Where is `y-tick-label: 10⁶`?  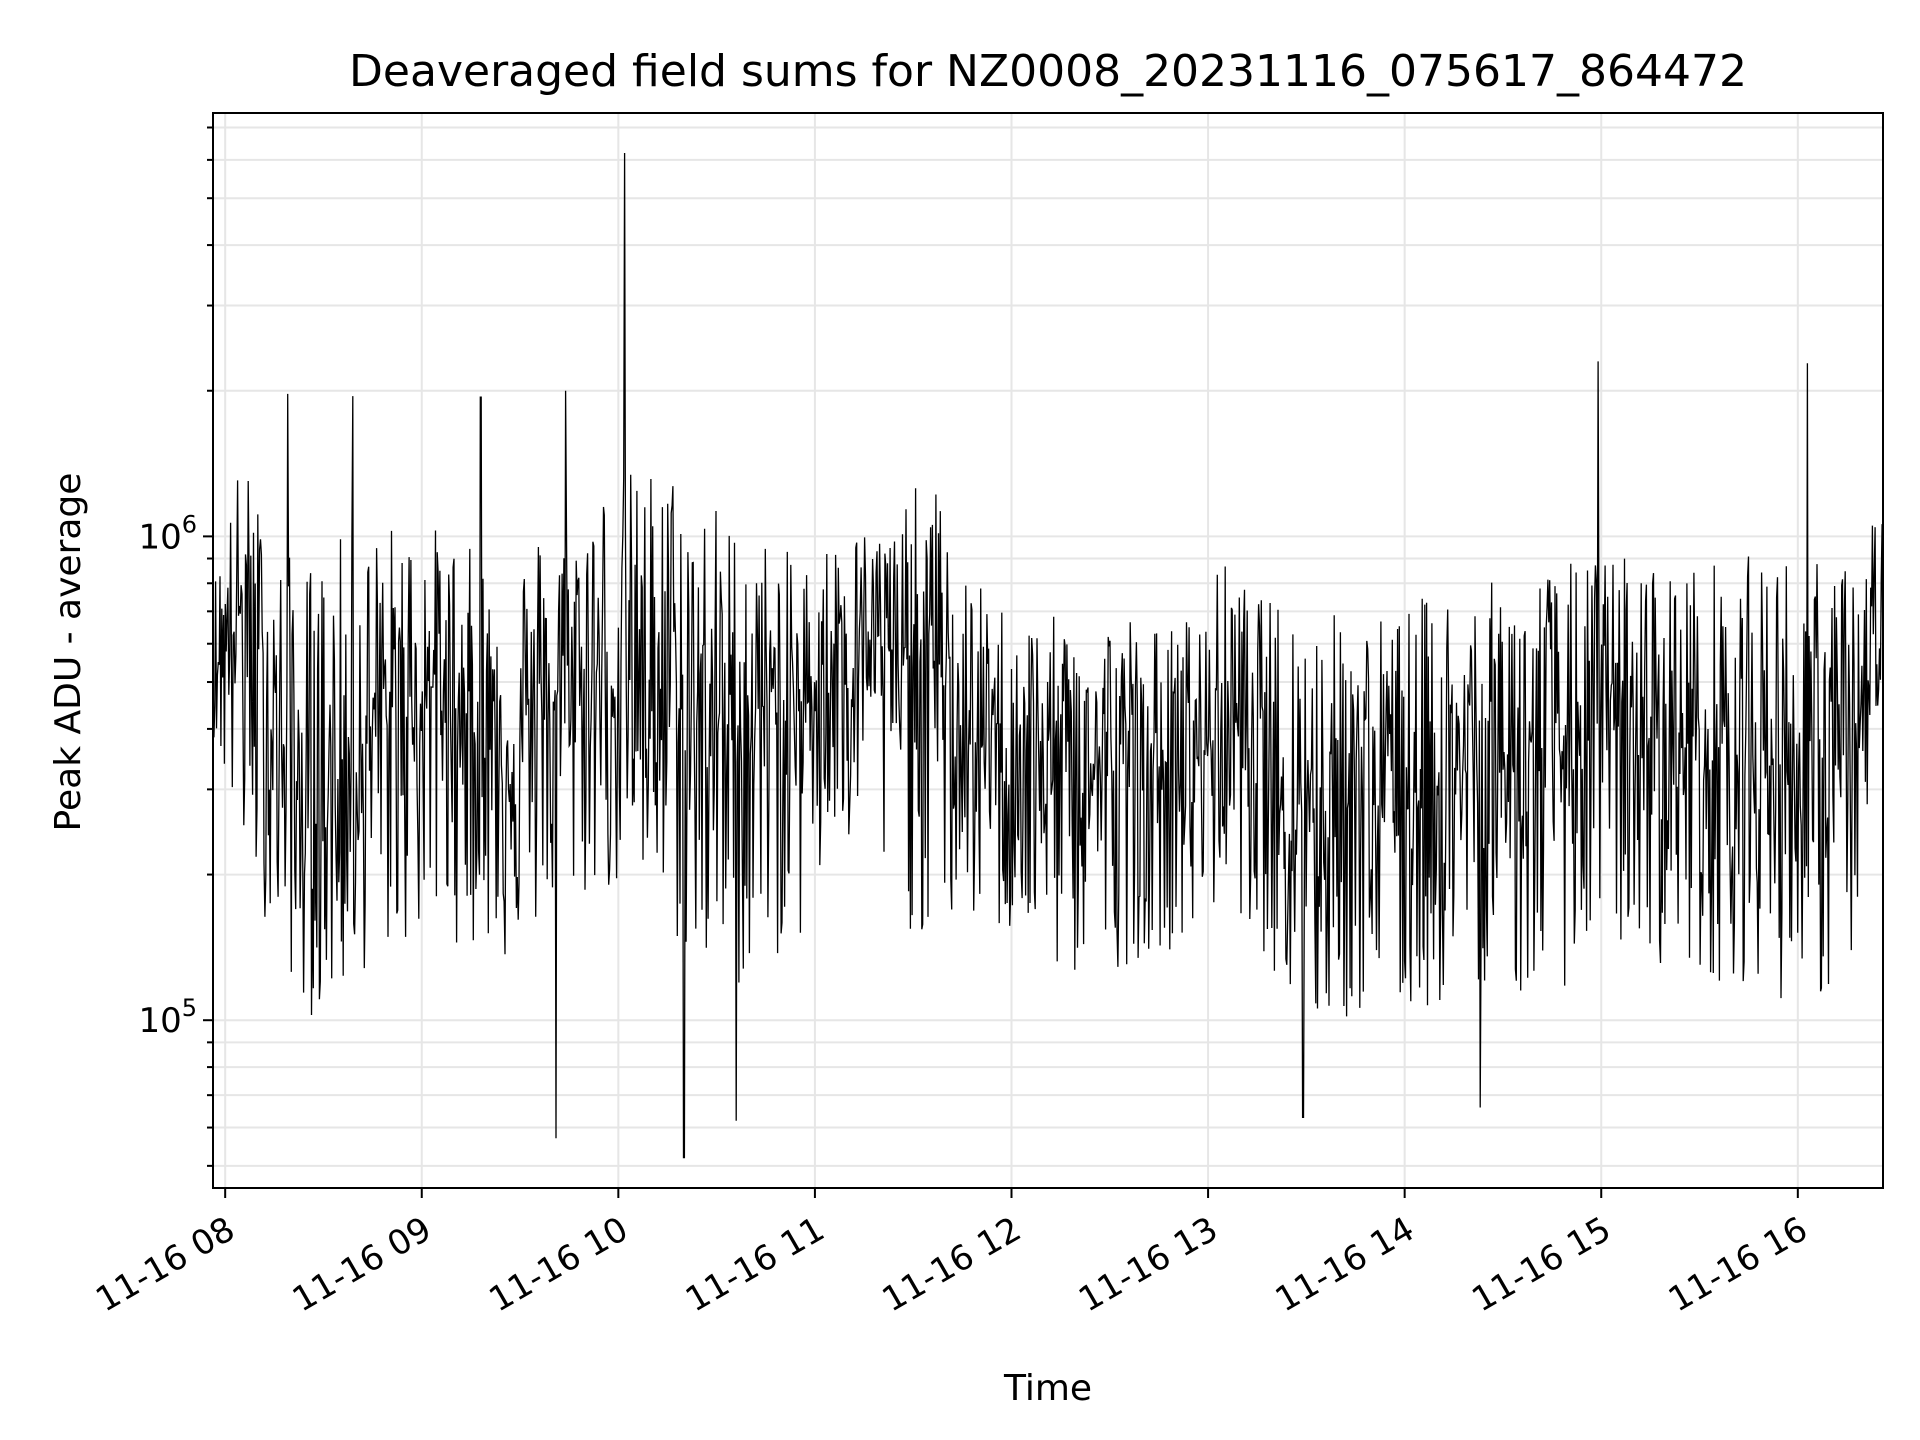
y-tick-label: 10⁶ is located at coordinates (167, 533).